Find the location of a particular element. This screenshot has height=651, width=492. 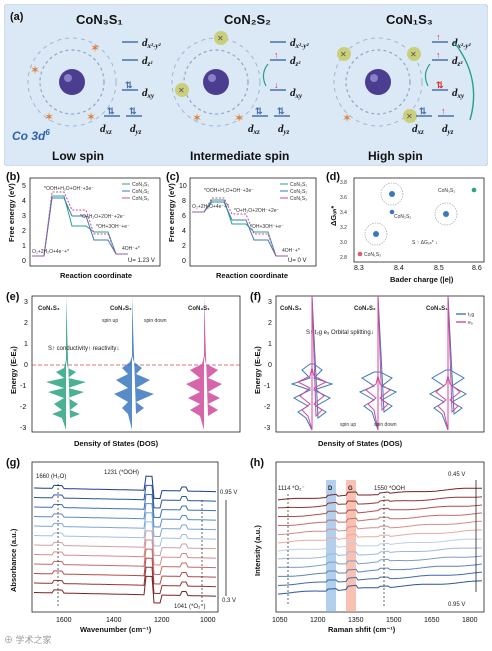

panel-d-xticks: 8.3 8.4 8.5 8.6 is located at coordinates (418, 268).